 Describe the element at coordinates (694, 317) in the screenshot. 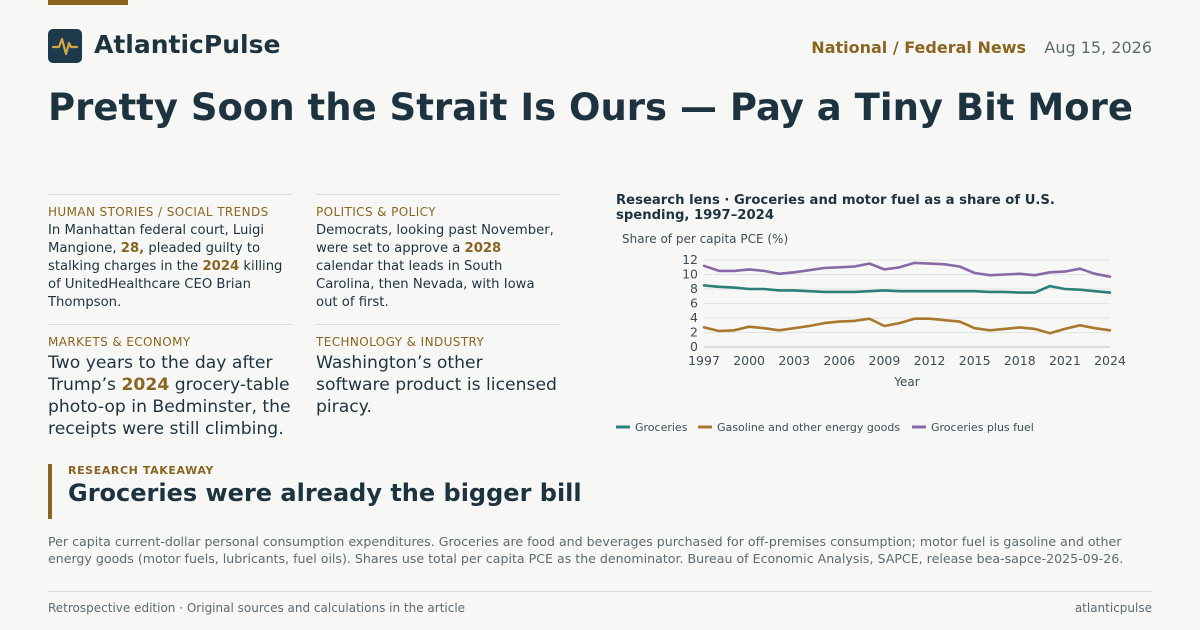

I see `y-tick-label: 4` at that location.